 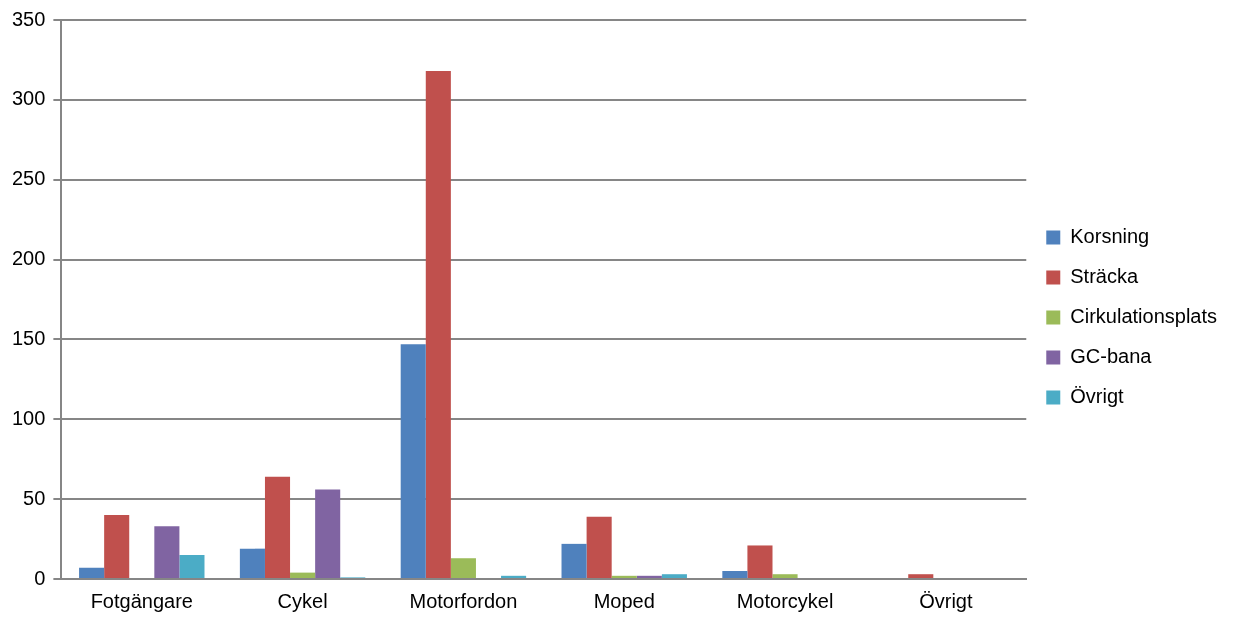 What do you see at coordinates (785, 600) in the screenshot?
I see `x-tick-label: Motorcykel` at bounding box center [785, 600].